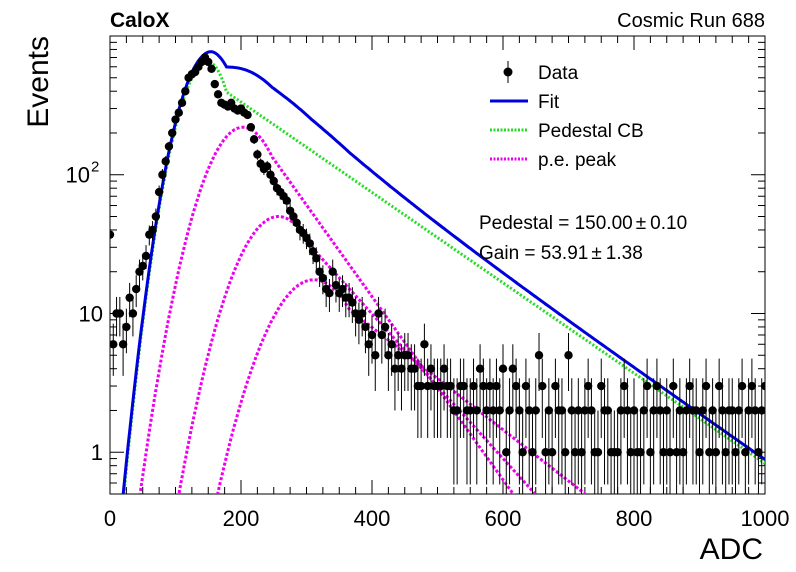 The image size is (796, 572). I want to click on x-tick-label: 1000, so click(765, 518).